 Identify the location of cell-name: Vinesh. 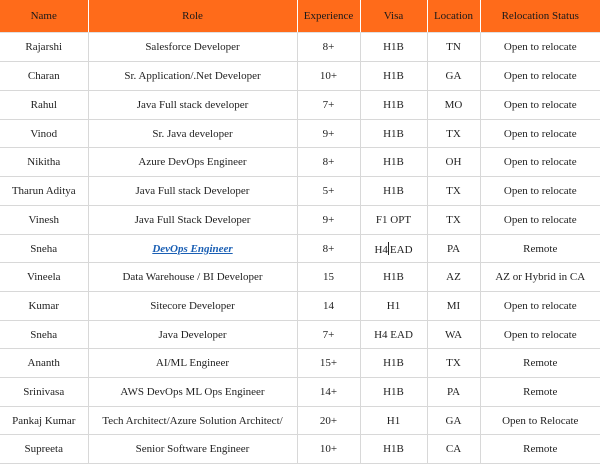
(44, 220).